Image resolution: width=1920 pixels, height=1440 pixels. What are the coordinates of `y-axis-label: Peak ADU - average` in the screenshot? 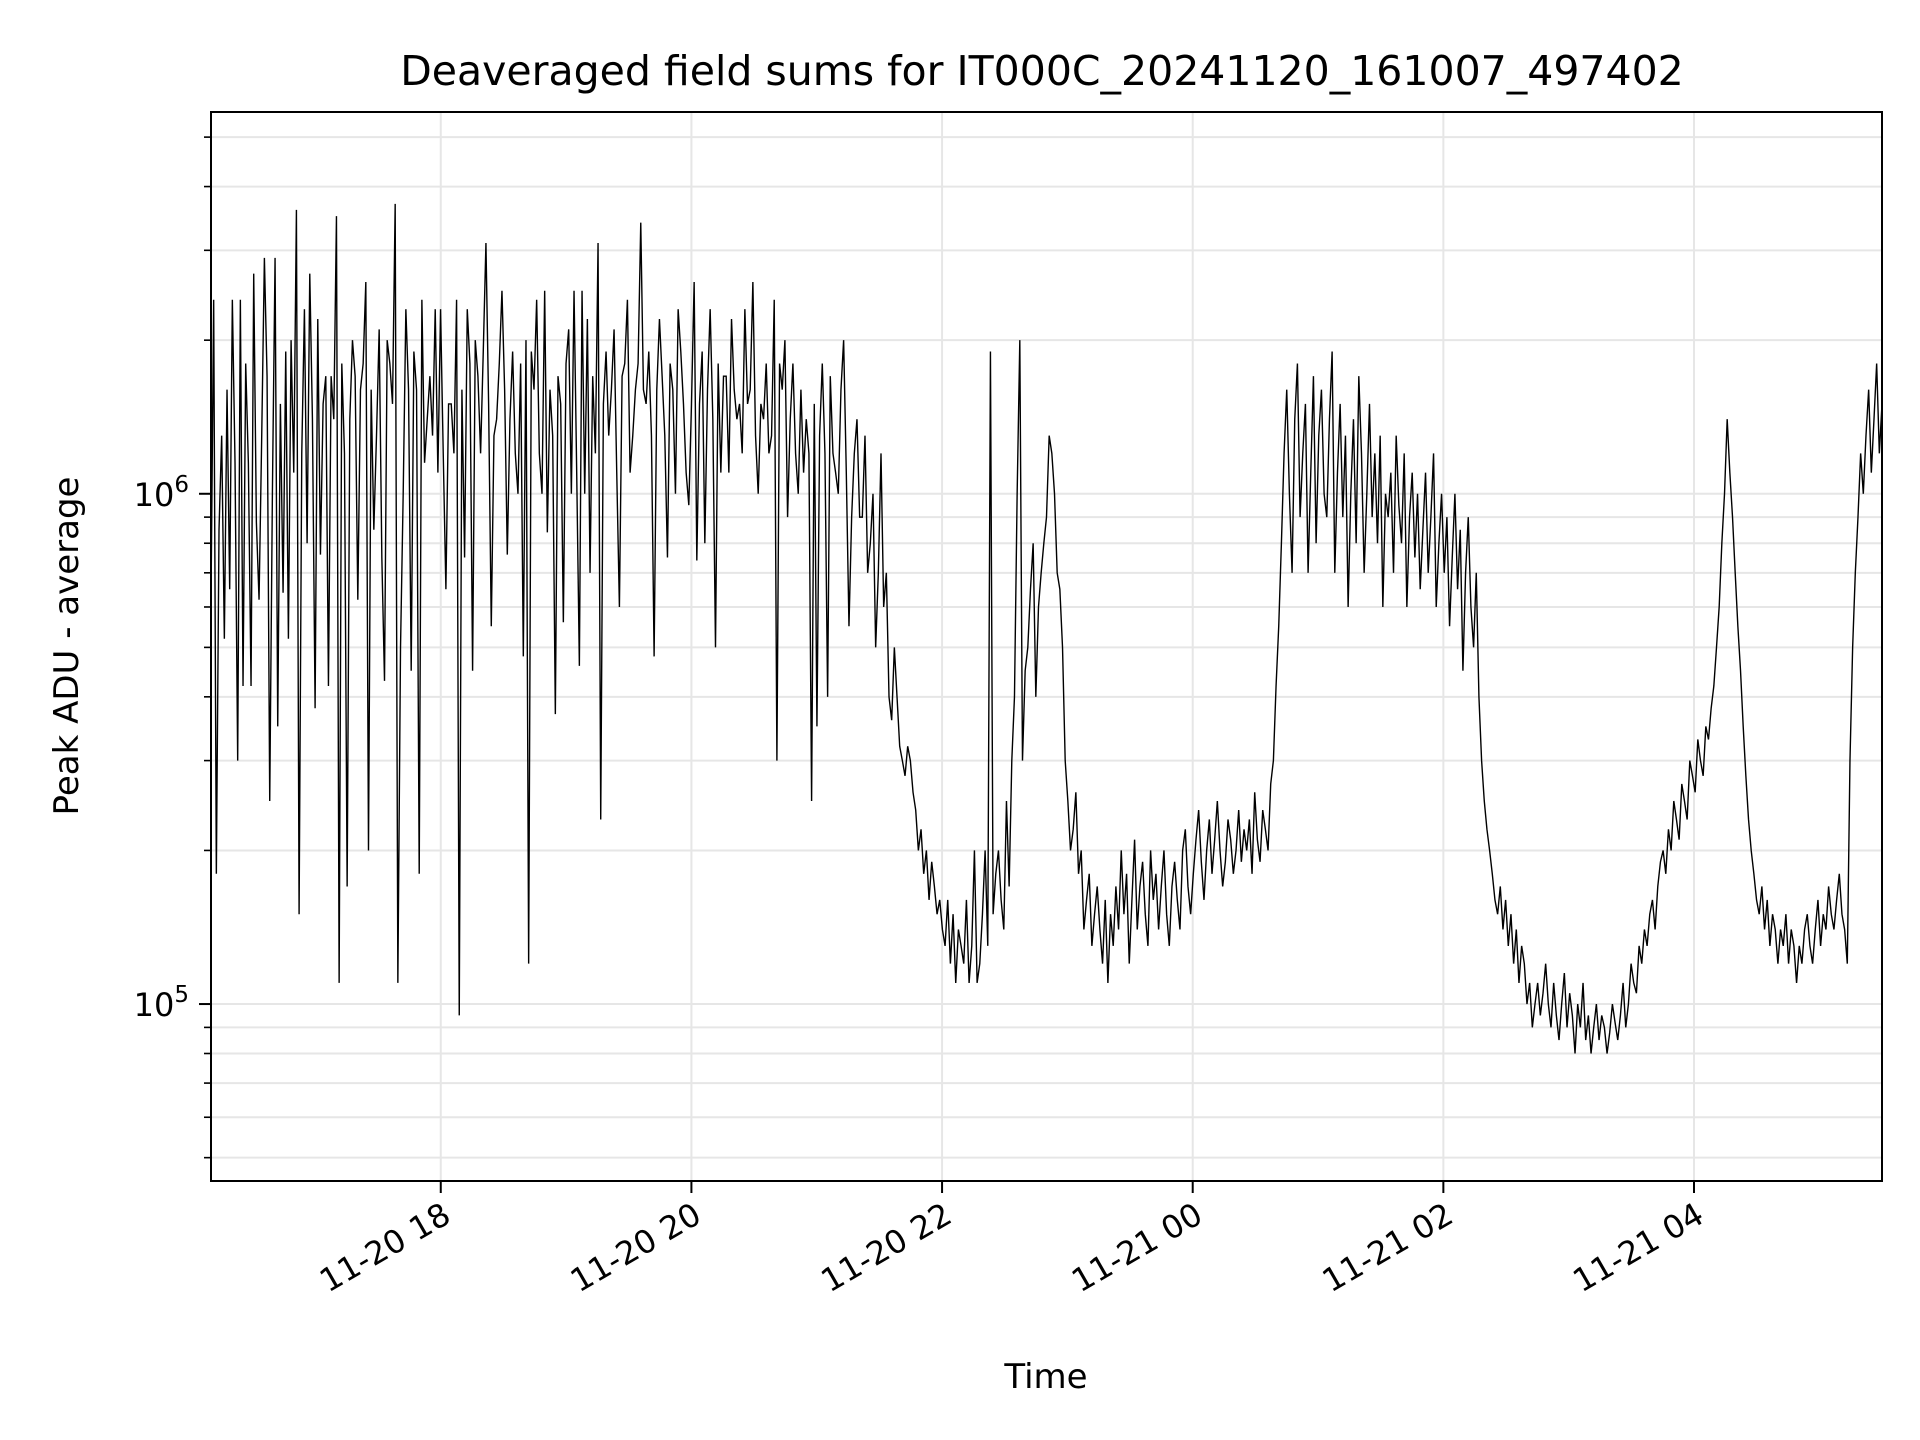 It's located at (67, 646).